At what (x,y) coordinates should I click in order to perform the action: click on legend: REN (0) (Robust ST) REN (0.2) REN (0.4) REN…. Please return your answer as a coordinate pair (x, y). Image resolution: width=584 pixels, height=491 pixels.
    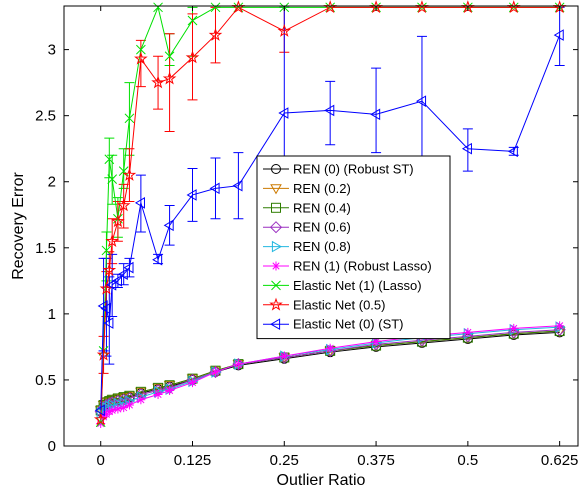
    Looking at the image, I should click on (353, 247).